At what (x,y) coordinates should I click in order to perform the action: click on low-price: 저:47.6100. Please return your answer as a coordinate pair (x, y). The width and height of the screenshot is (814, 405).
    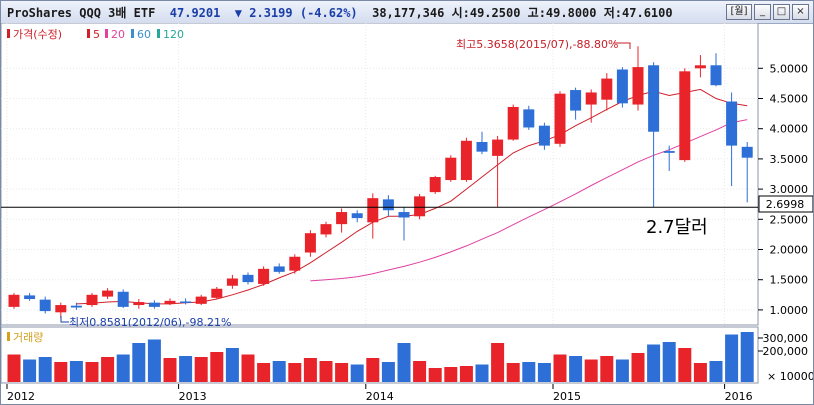
    Looking at the image, I should click on (638, 13).